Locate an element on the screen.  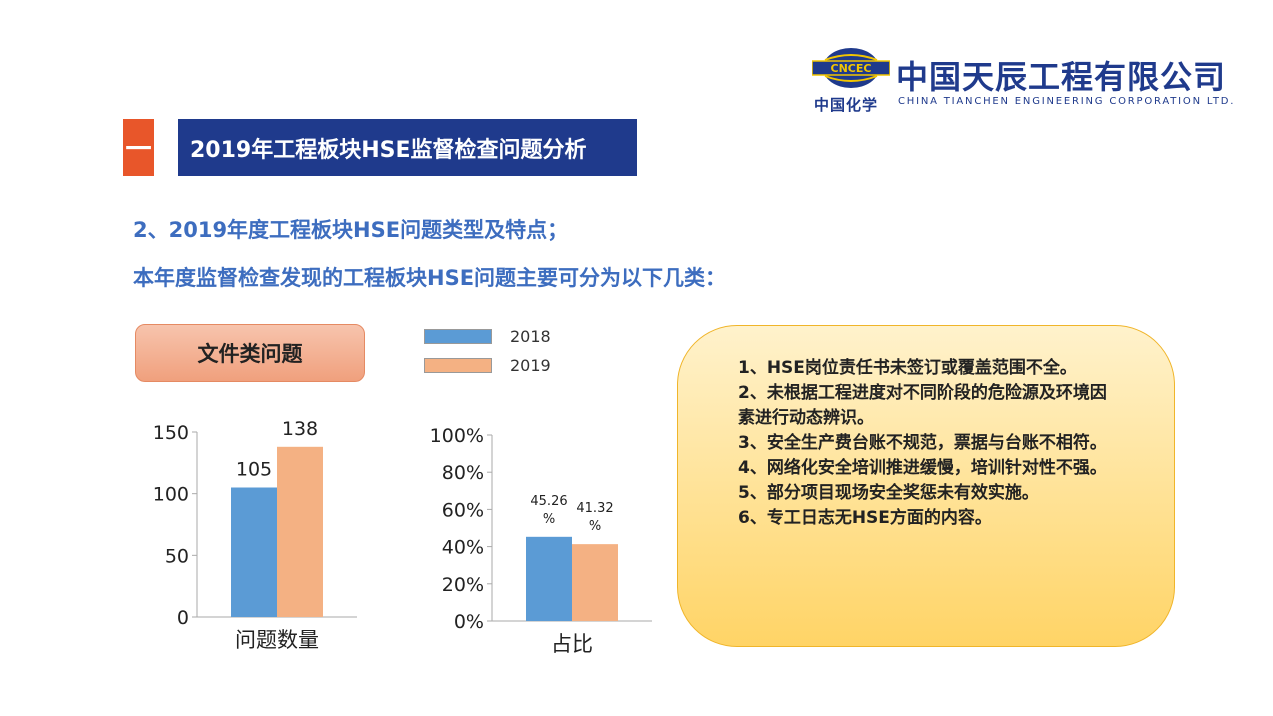
chart-legend: 2018 2019 is located at coordinates (487, 351).